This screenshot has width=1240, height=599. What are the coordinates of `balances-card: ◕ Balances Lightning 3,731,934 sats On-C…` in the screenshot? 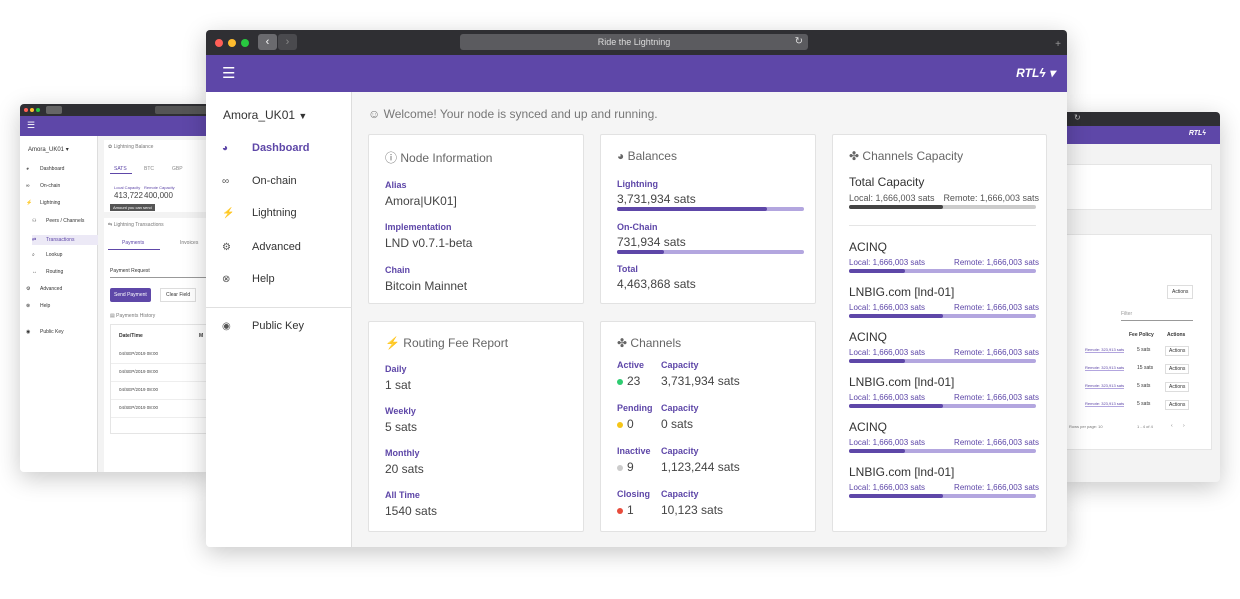 It's located at (708, 219).